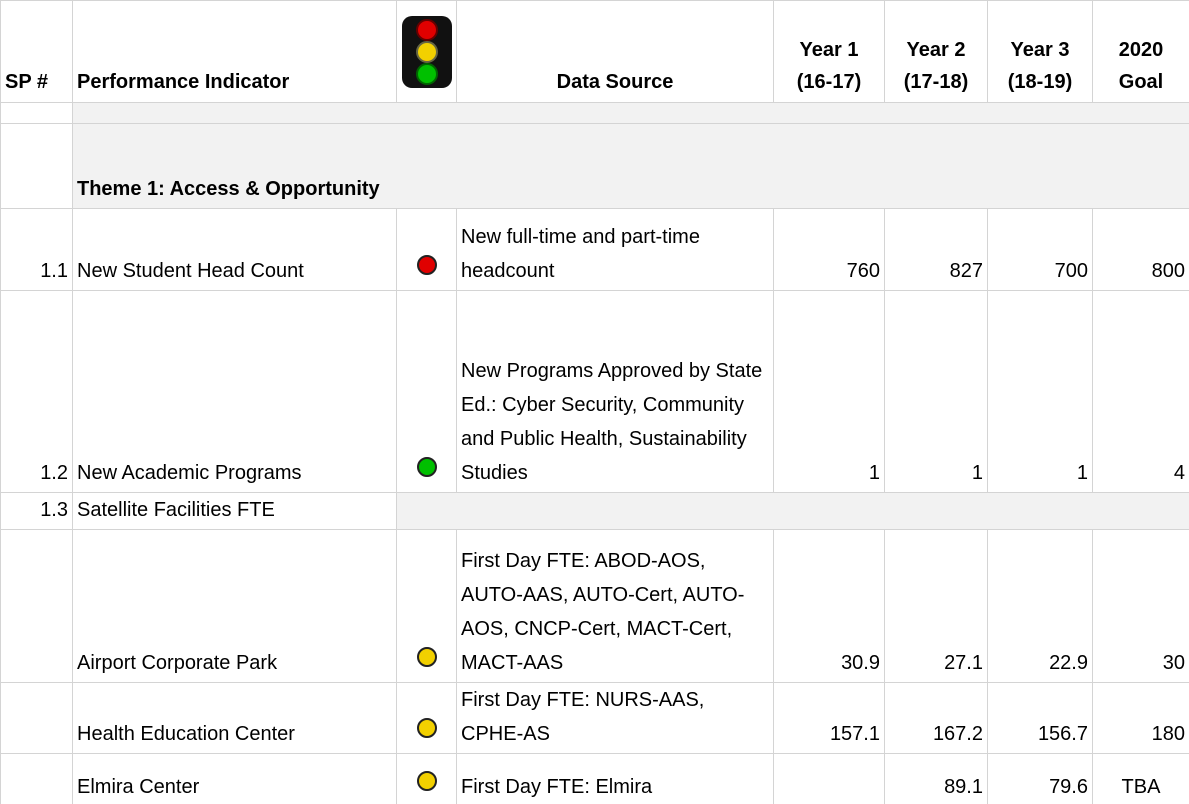 The width and height of the screenshot is (1189, 804). I want to click on value-cell: 157.1, so click(829, 718).